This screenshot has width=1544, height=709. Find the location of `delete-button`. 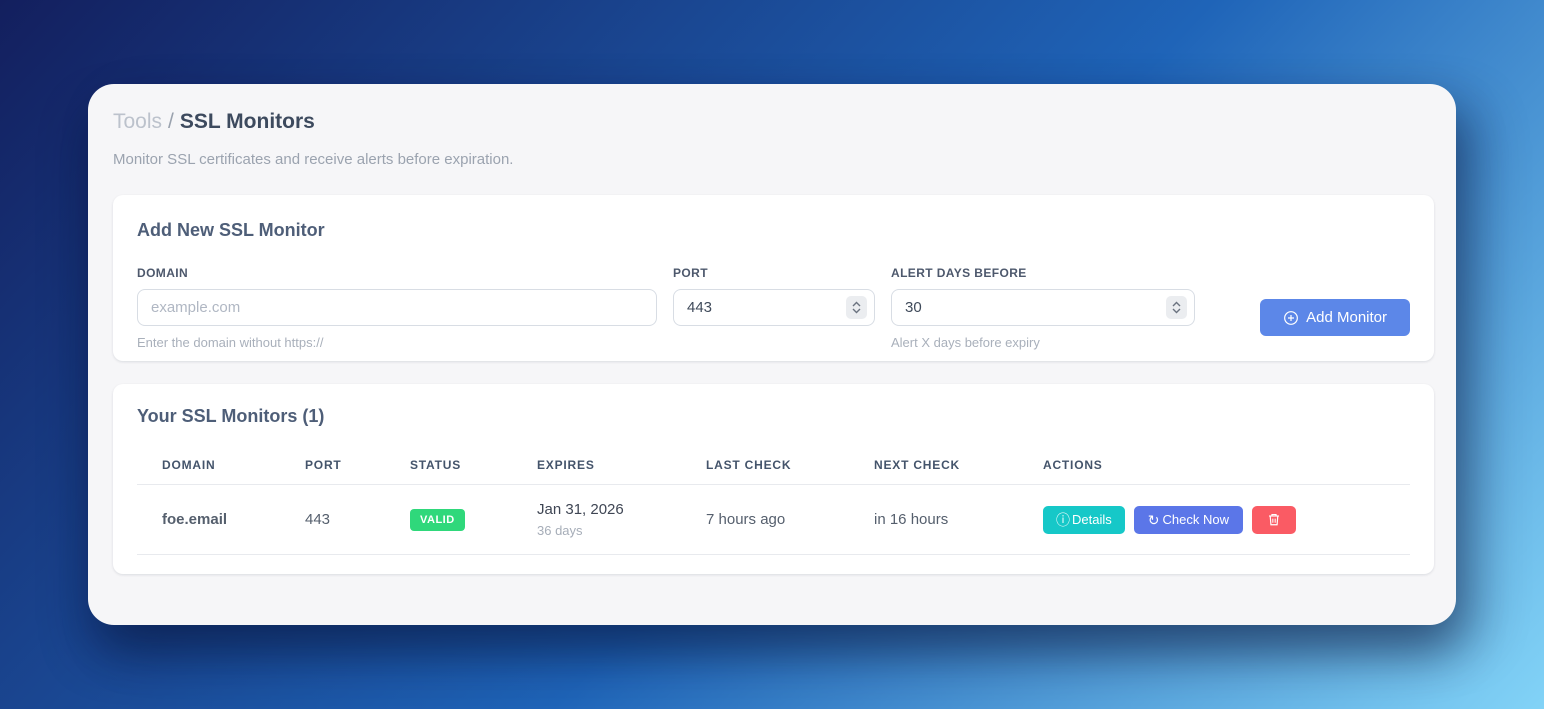

delete-button is located at coordinates (1273, 519).